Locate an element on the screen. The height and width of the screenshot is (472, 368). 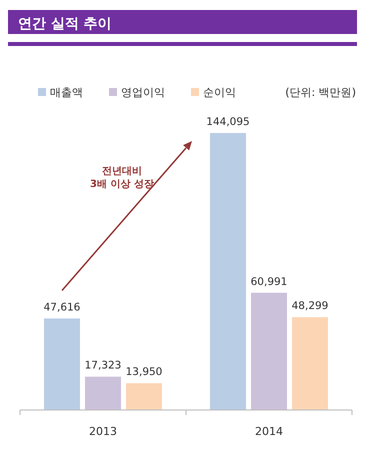
x-tick-label: 2013 is located at coordinates (103, 431).